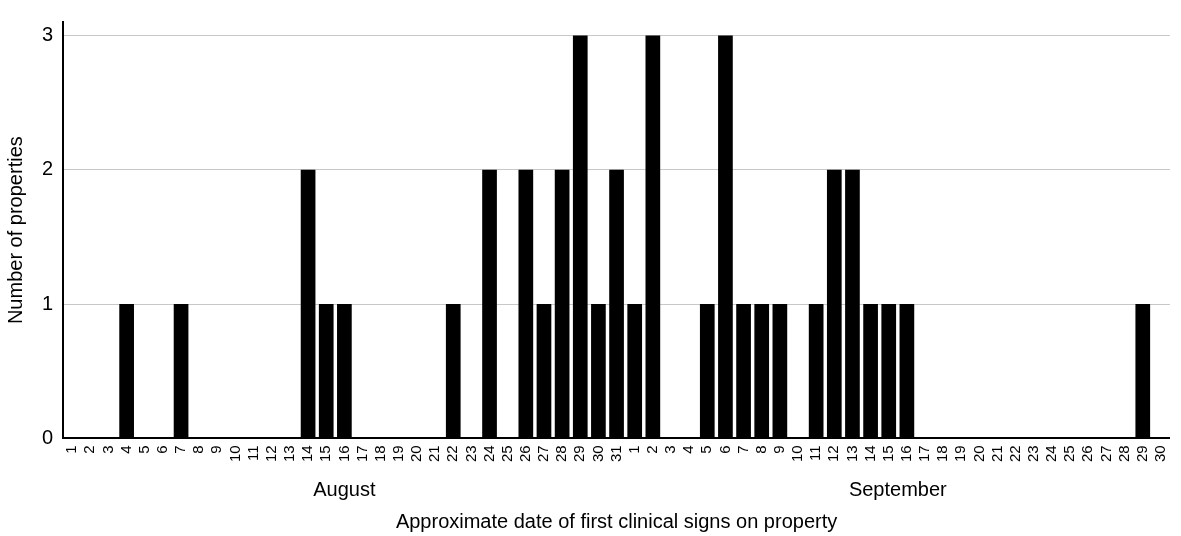 Image resolution: width=1181 pixels, height=536 pixels. What do you see at coordinates (344, 488) in the screenshot?
I see `text: August` at bounding box center [344, 488].